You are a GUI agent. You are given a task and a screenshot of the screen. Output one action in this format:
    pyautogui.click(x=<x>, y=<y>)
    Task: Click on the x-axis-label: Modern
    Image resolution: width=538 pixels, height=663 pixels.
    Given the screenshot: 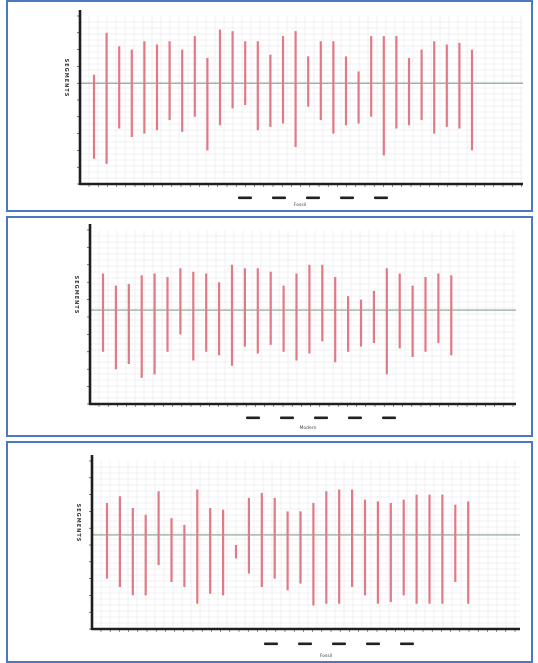 What is the action you would take?
    pyautogui.click(x=308, y=428)
    